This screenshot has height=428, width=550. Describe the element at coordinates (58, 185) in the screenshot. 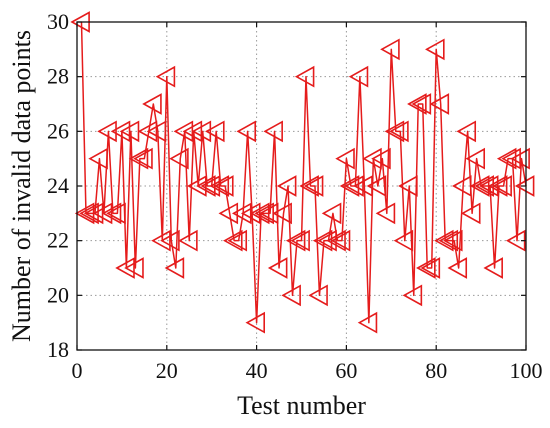

I see `y-tick-label: 24` at that location.